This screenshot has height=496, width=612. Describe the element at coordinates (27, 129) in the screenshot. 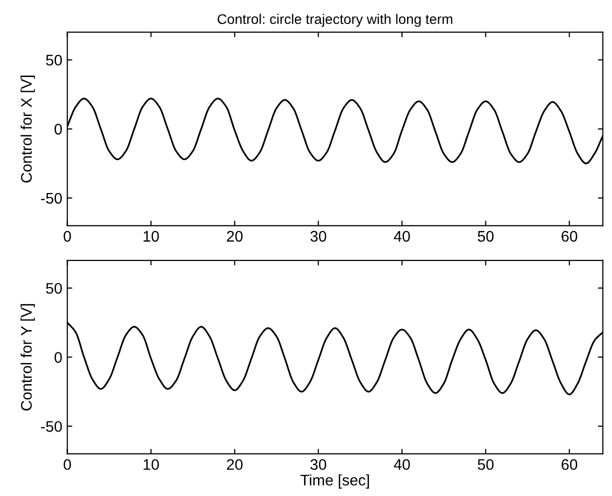

I see `y-axis-title: Control for X [V]` at that location.